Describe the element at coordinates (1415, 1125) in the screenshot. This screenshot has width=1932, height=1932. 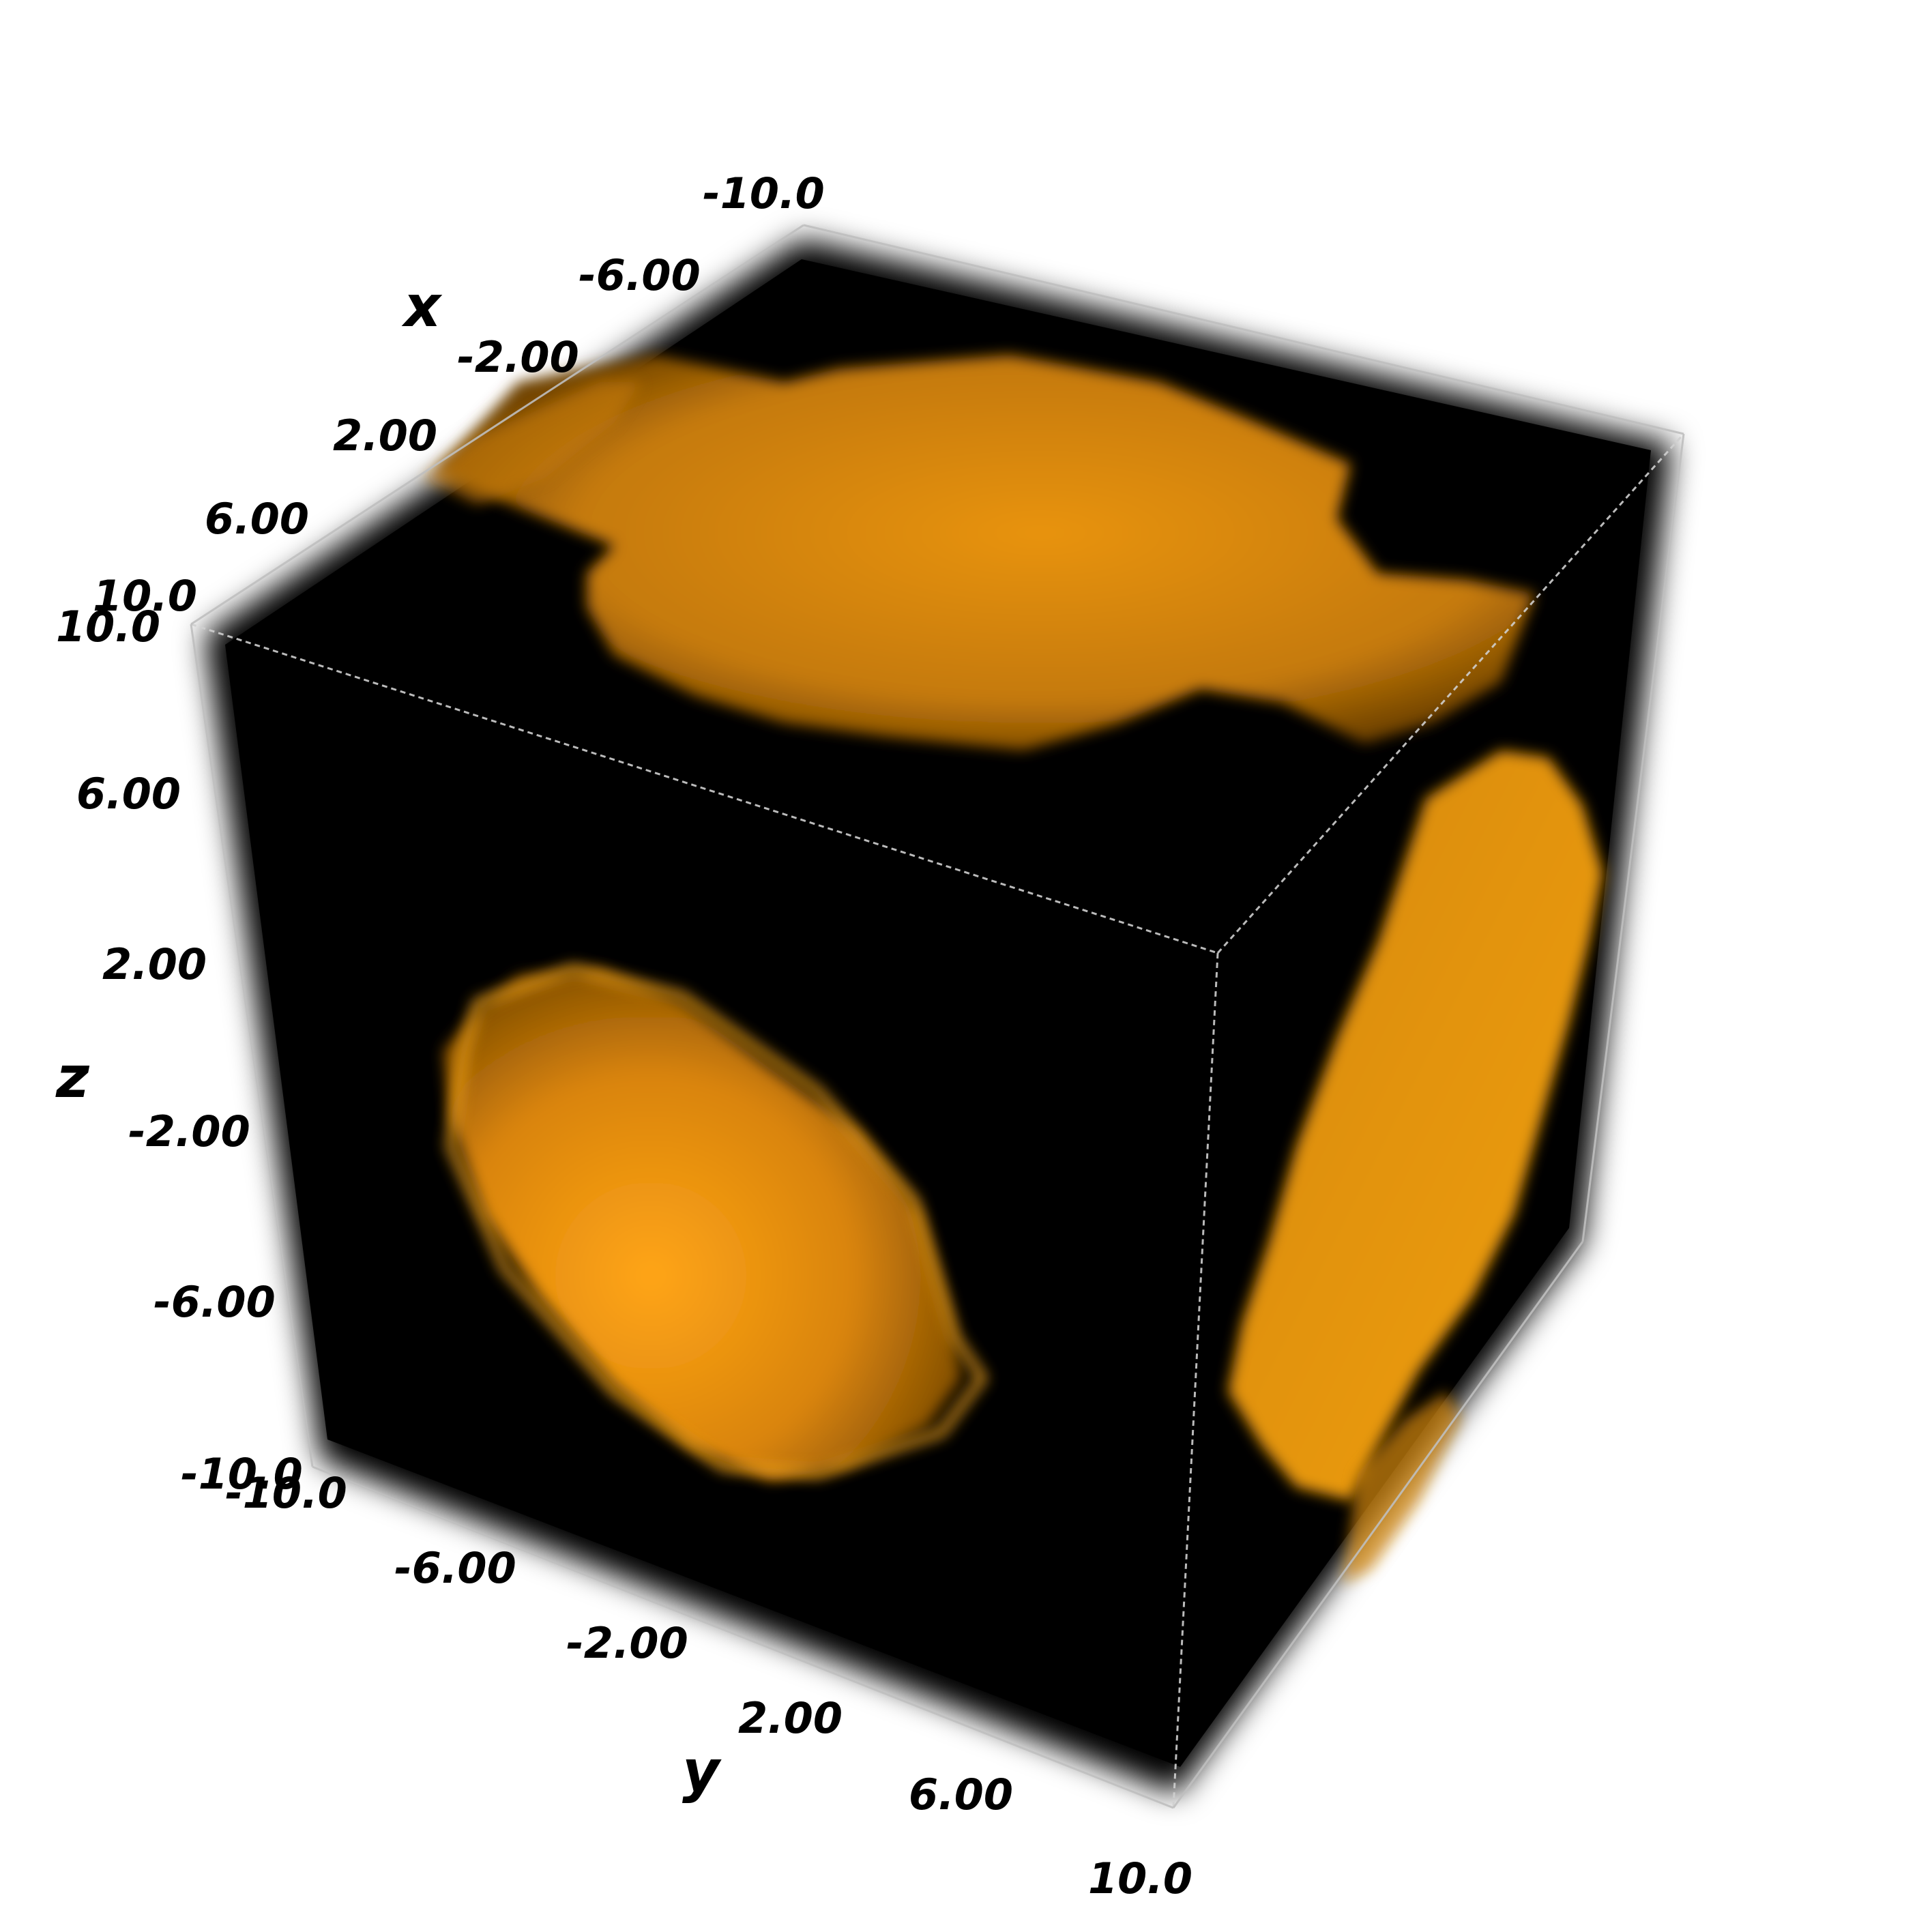
I see `side-face-volume` at that location.